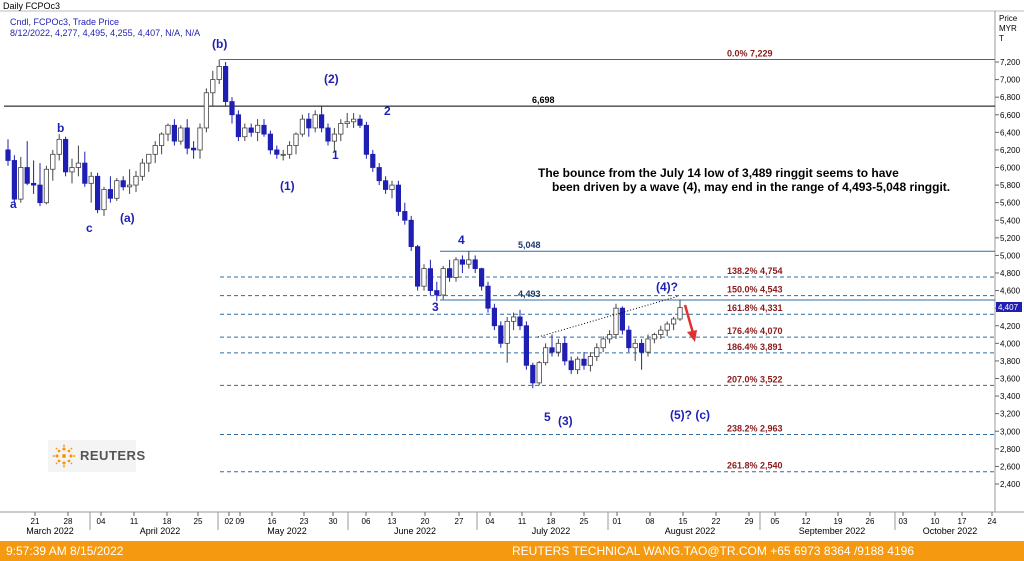  I want to click on wave-label: (a), so click(127, 218).